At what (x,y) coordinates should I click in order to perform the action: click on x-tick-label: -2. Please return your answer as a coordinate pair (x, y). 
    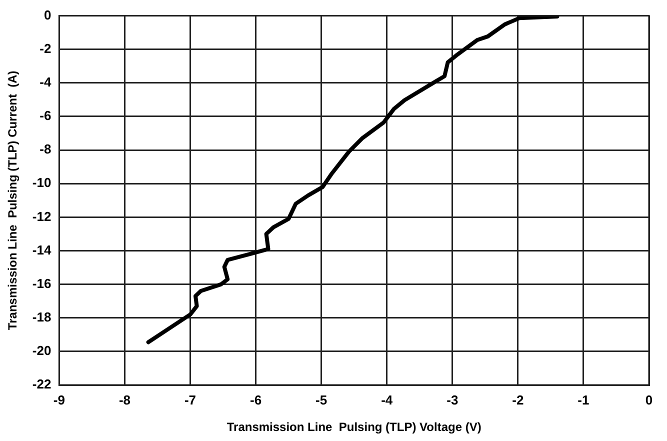
    Looking at the image, I should click on (518, 400).